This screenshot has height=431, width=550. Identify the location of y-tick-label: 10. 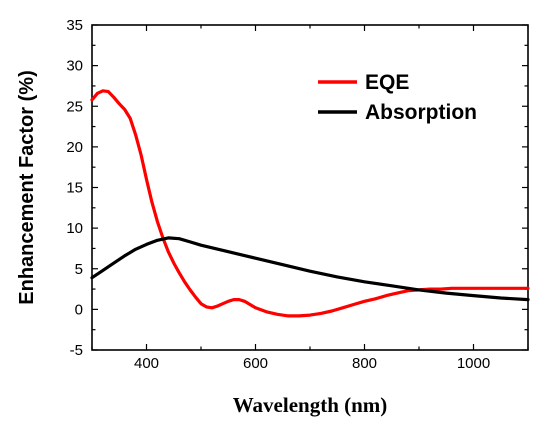
(74, 228).